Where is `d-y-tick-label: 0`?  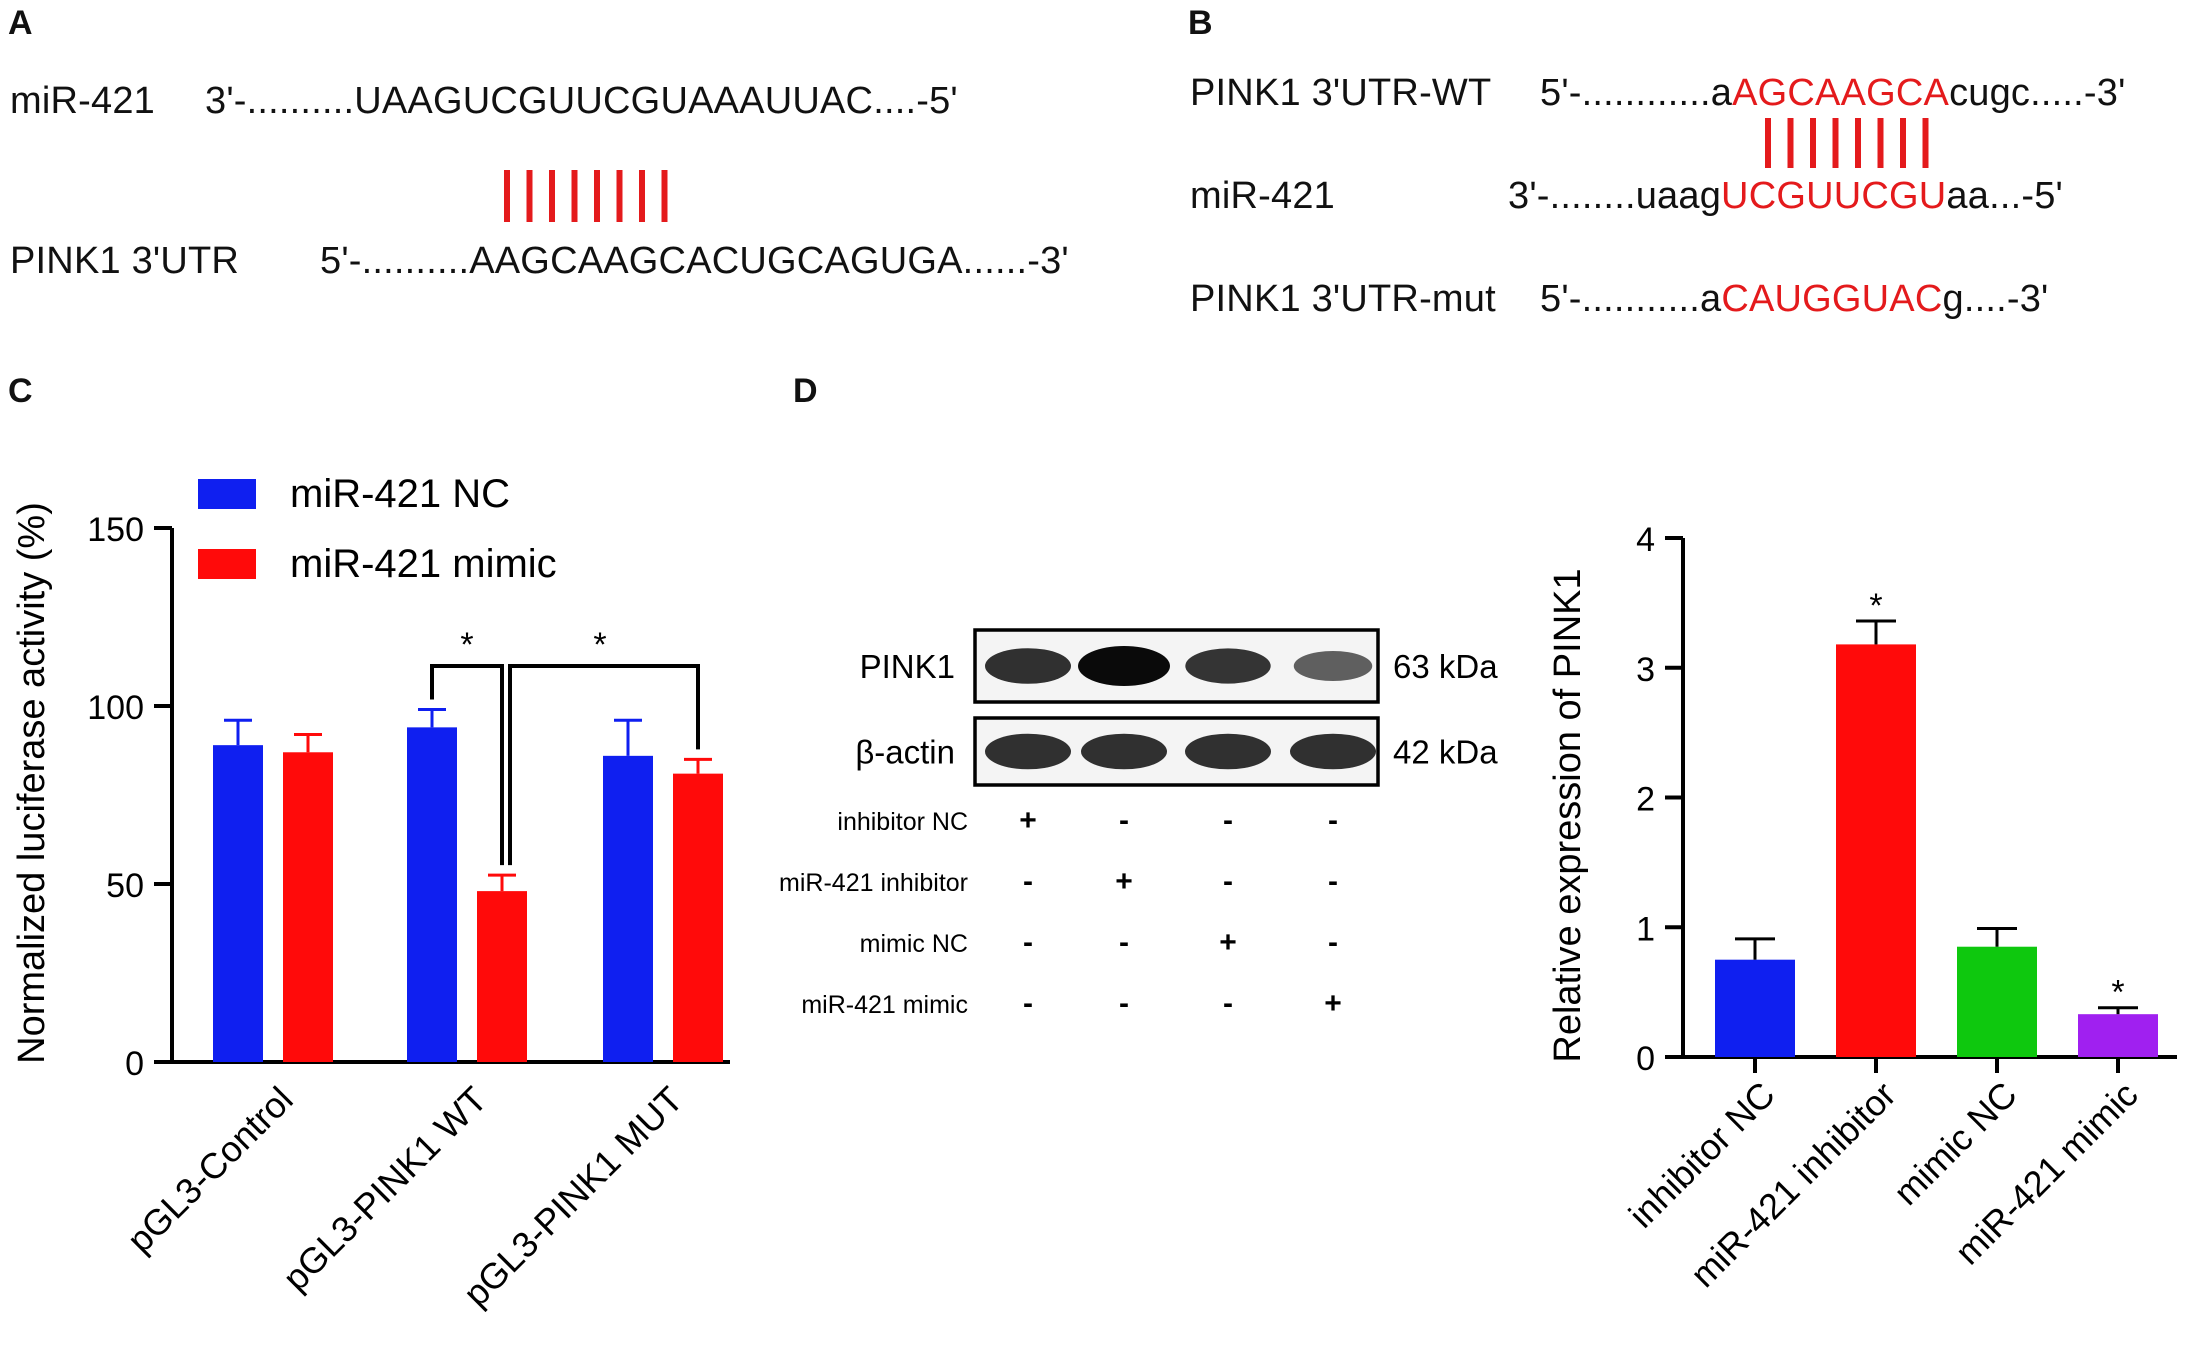 d-y-tick-label: 0 is located at coordinates (1645, 1059).